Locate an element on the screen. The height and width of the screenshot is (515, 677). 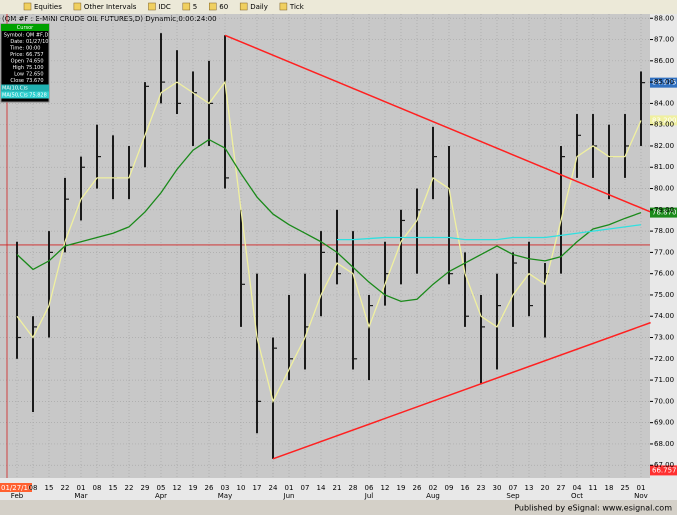
y-tick-label: 73.00 is located at coordinates (664, 338).